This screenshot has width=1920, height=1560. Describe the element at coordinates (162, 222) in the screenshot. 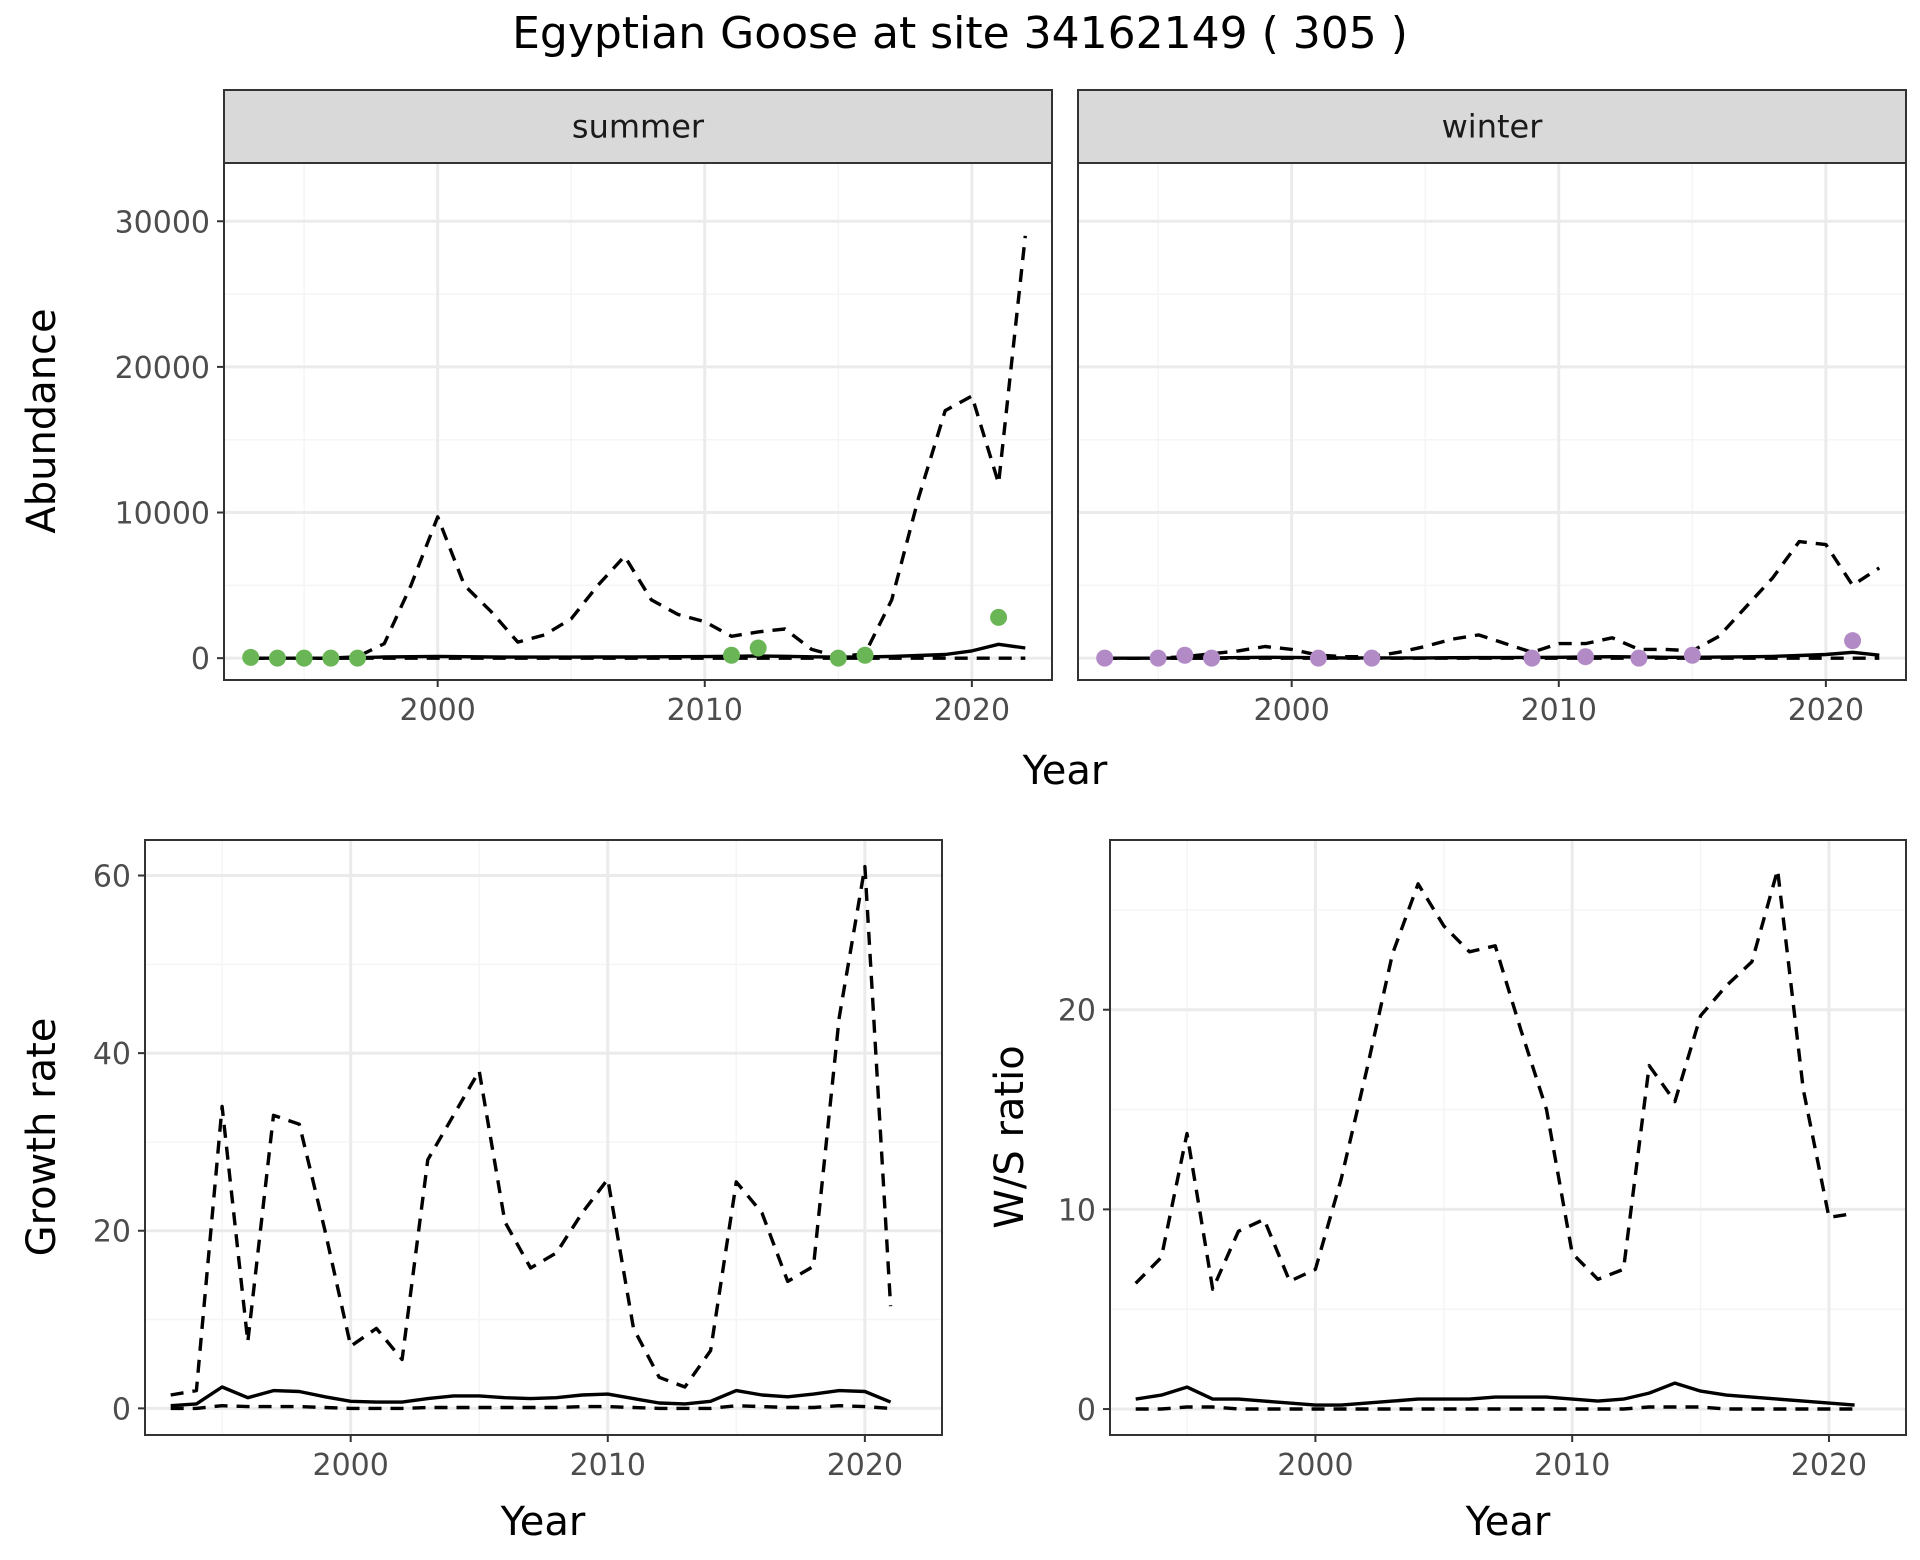

I see `y-tick-label: 30000` at that location.